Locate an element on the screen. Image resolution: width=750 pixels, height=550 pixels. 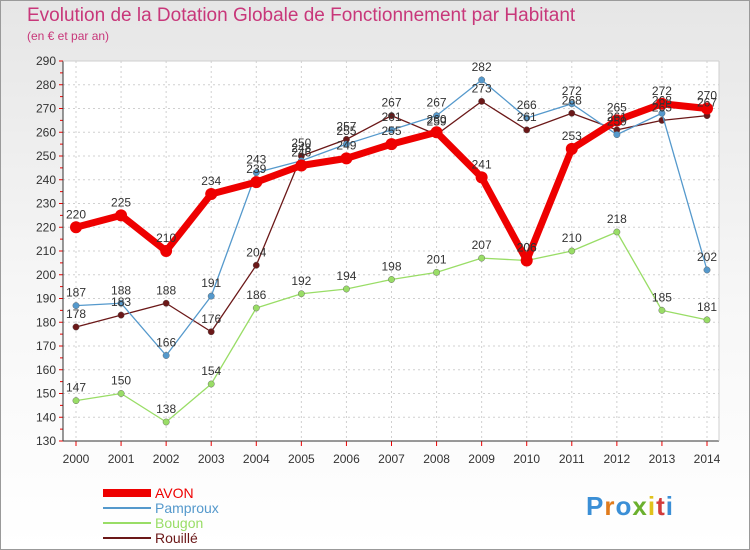
legend-label-bougon: Bougon is located at coordinates (179, 523).